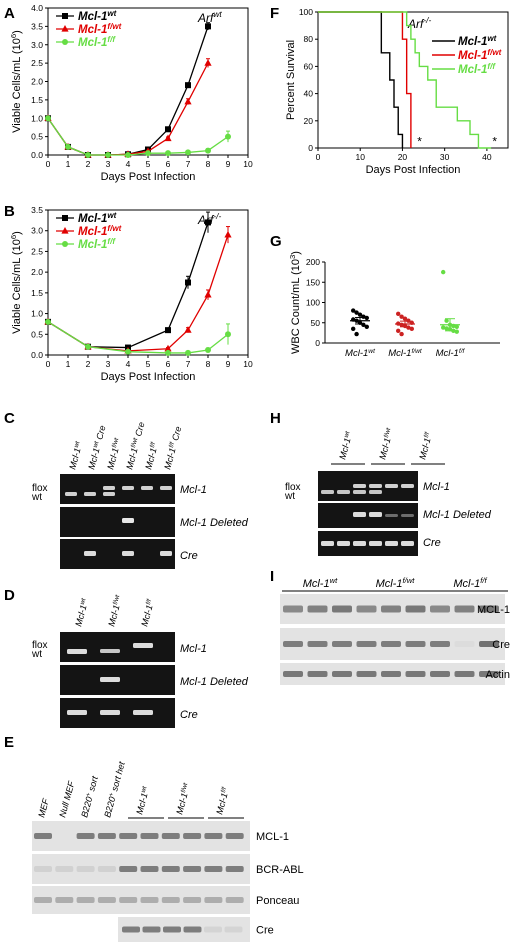 This screenshot has height=944, width=520. I want to click on y-tick-label: 200, so click(313, 262).